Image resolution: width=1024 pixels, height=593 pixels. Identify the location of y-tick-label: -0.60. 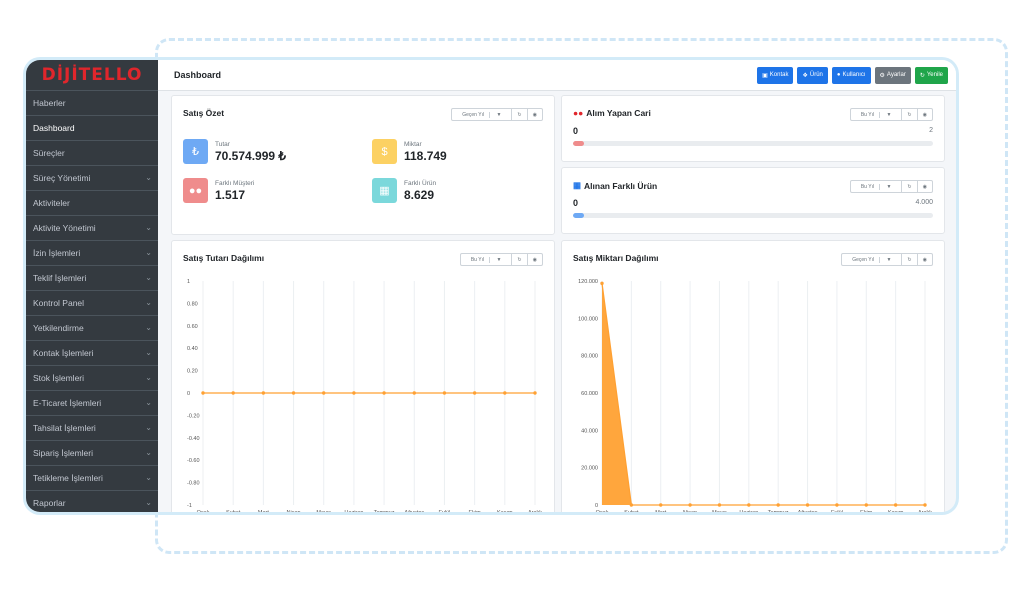
(193, 461).